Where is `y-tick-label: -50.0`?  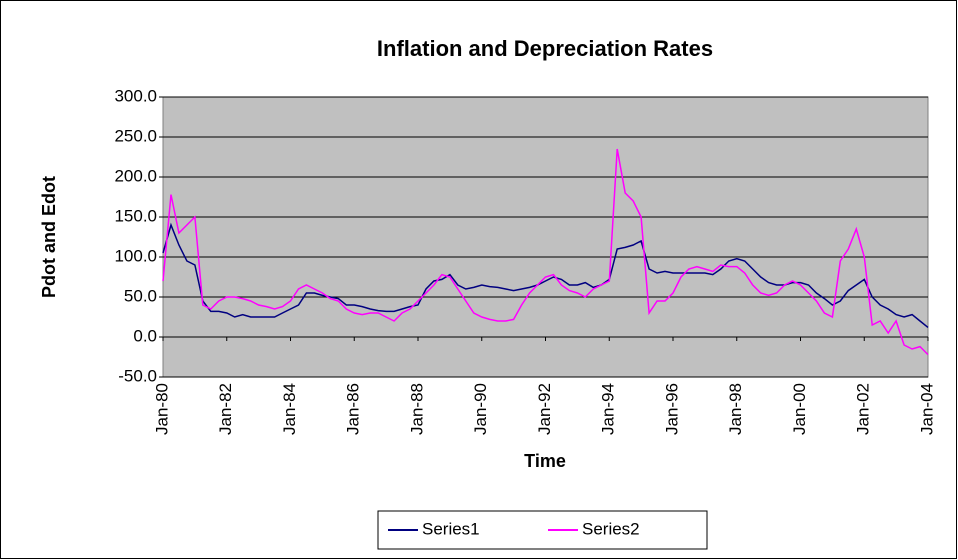 y-tick-label: -50.0 is located at coordinates (137, 375).